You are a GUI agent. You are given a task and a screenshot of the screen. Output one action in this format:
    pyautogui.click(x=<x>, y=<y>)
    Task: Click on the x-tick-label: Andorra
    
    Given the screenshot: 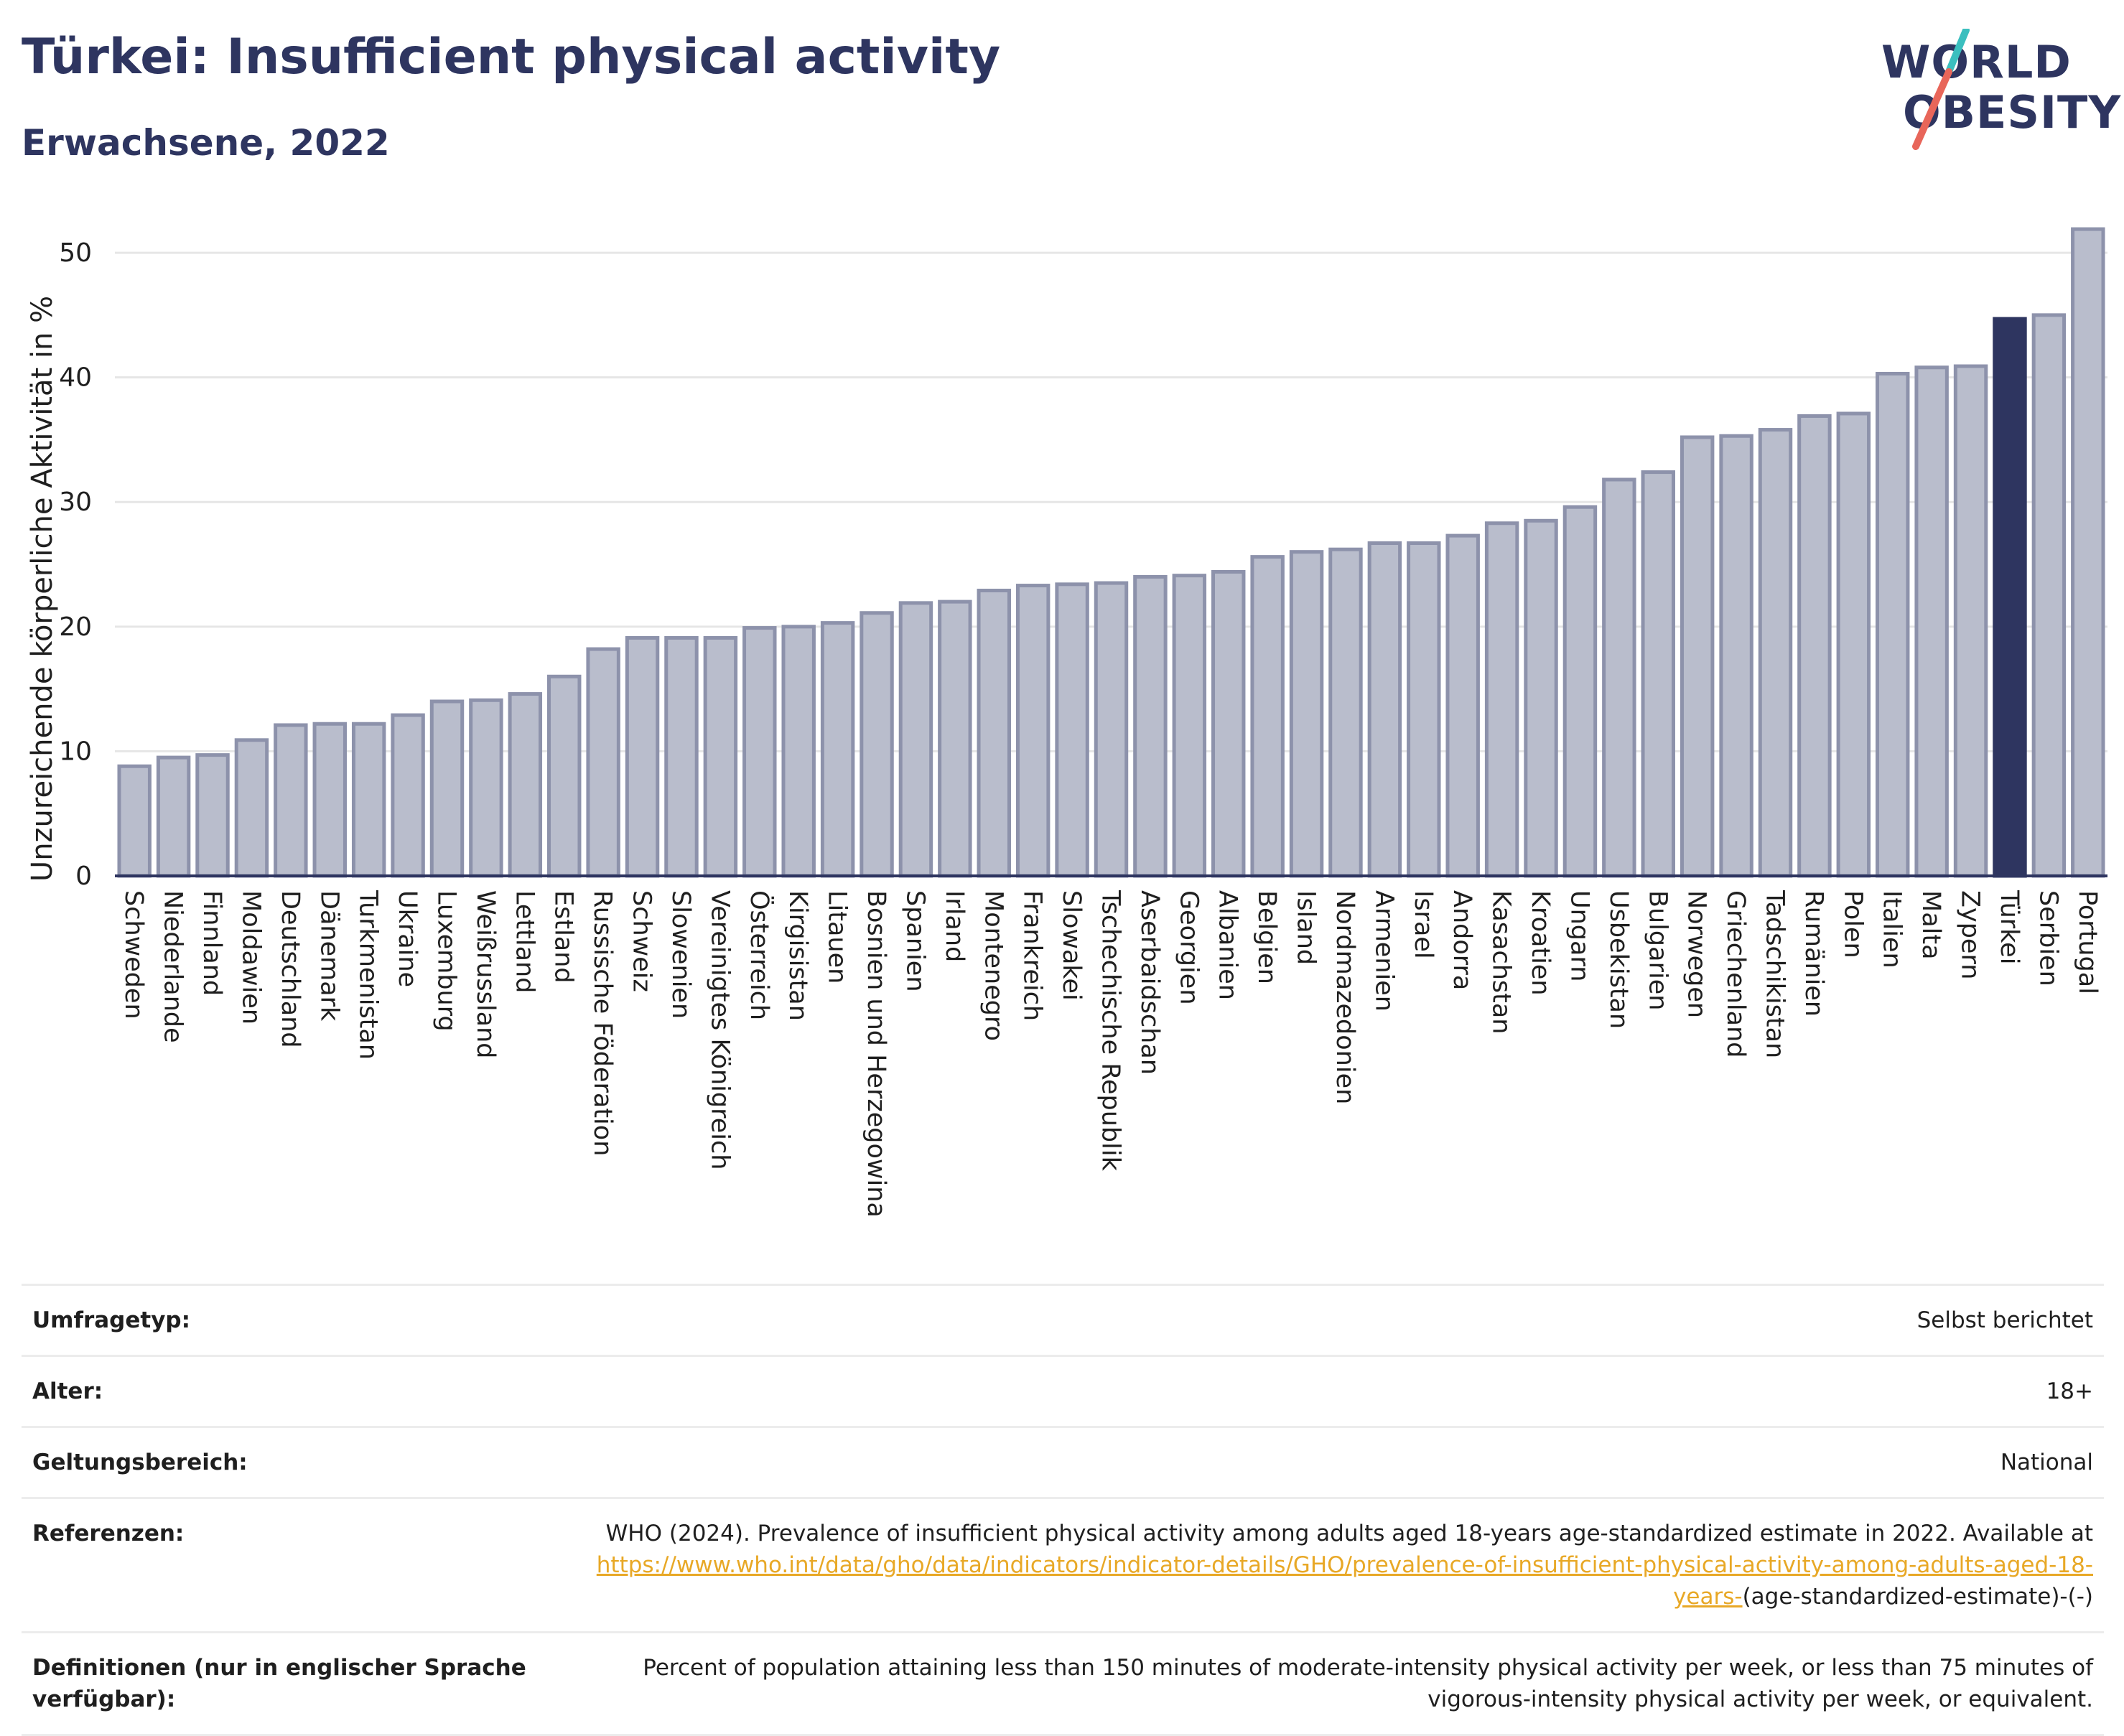 What is the action you would take?
    pyautogui.click(x=1462, y=940)
    